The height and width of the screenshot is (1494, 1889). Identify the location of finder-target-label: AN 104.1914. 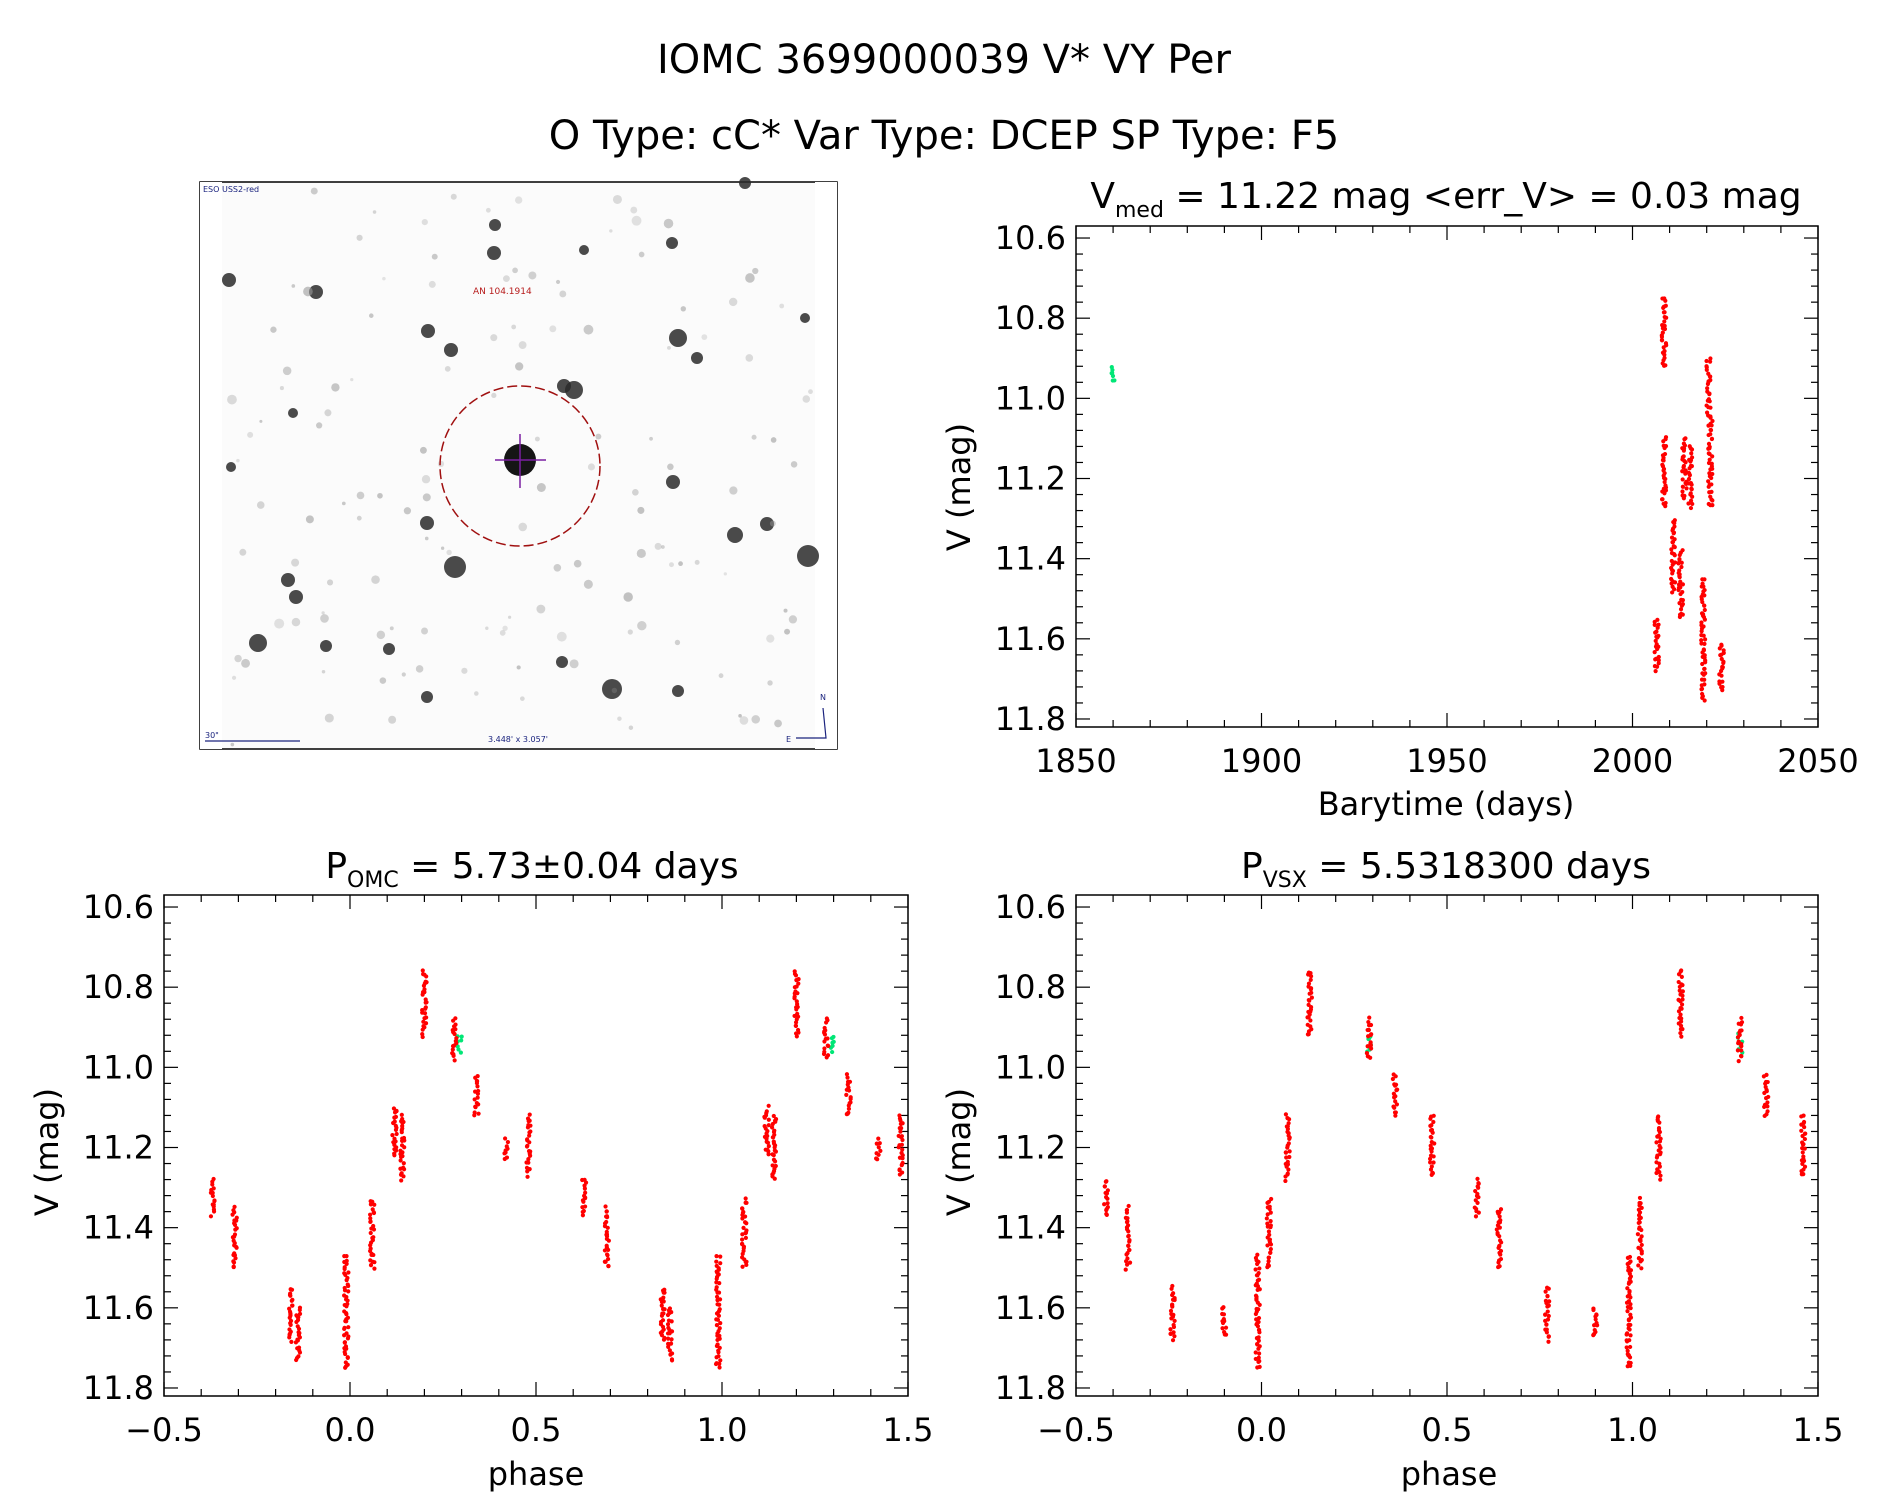
(502, 292).